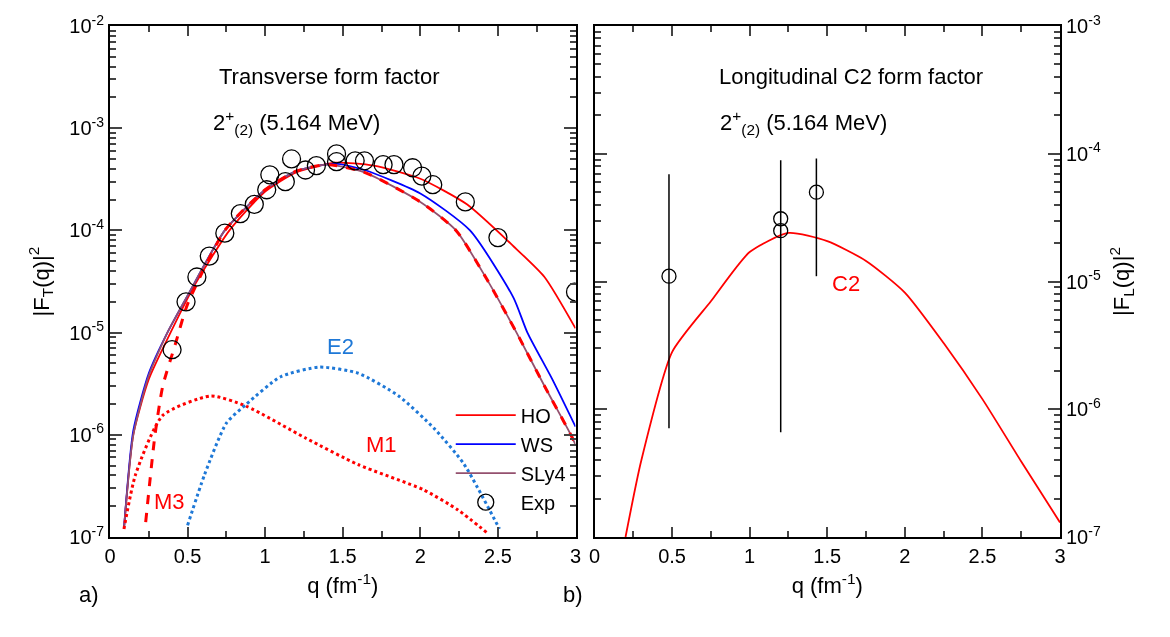  I want to click on annotation: M1, so click(381, 444).